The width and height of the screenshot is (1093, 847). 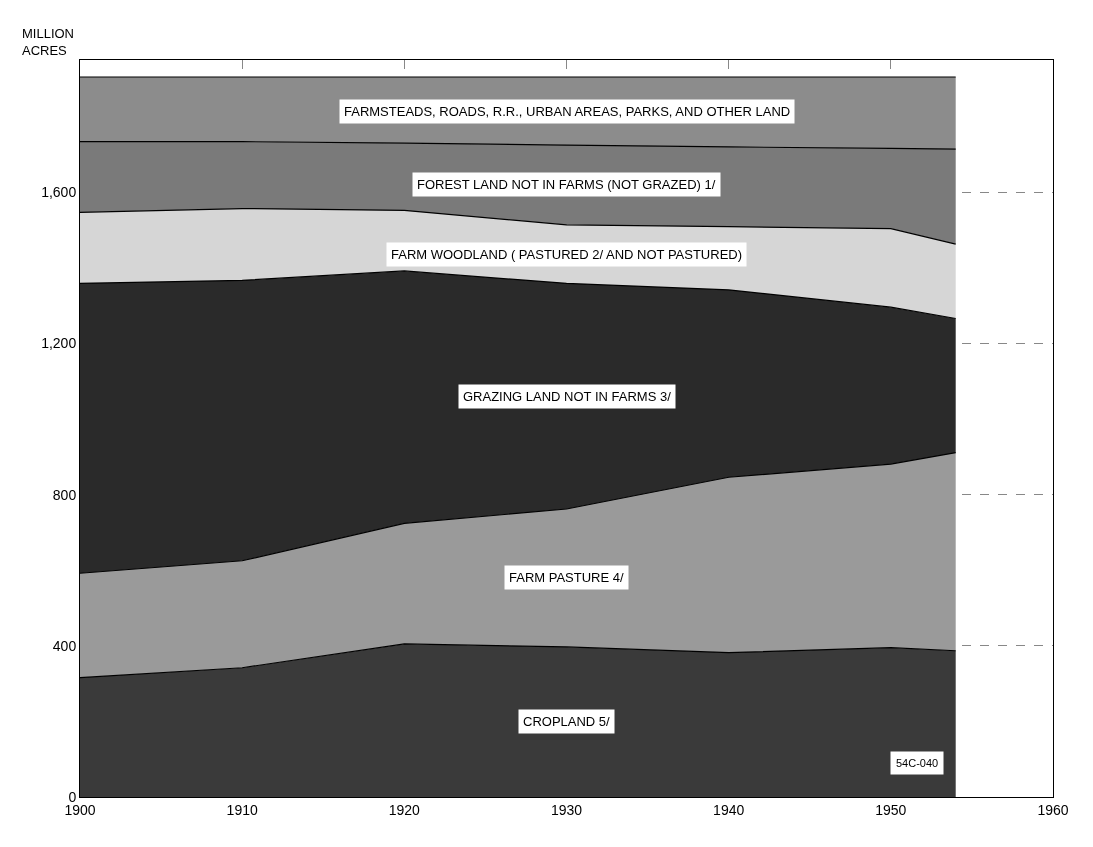 I want to click on x-tick-label: 1910, so click(x=242, y=809).